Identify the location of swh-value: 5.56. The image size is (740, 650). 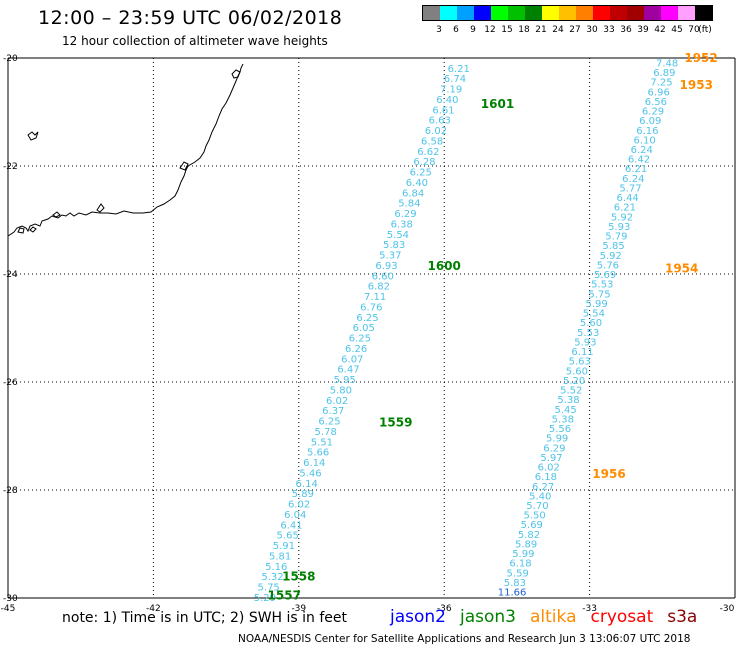
(560, 429).